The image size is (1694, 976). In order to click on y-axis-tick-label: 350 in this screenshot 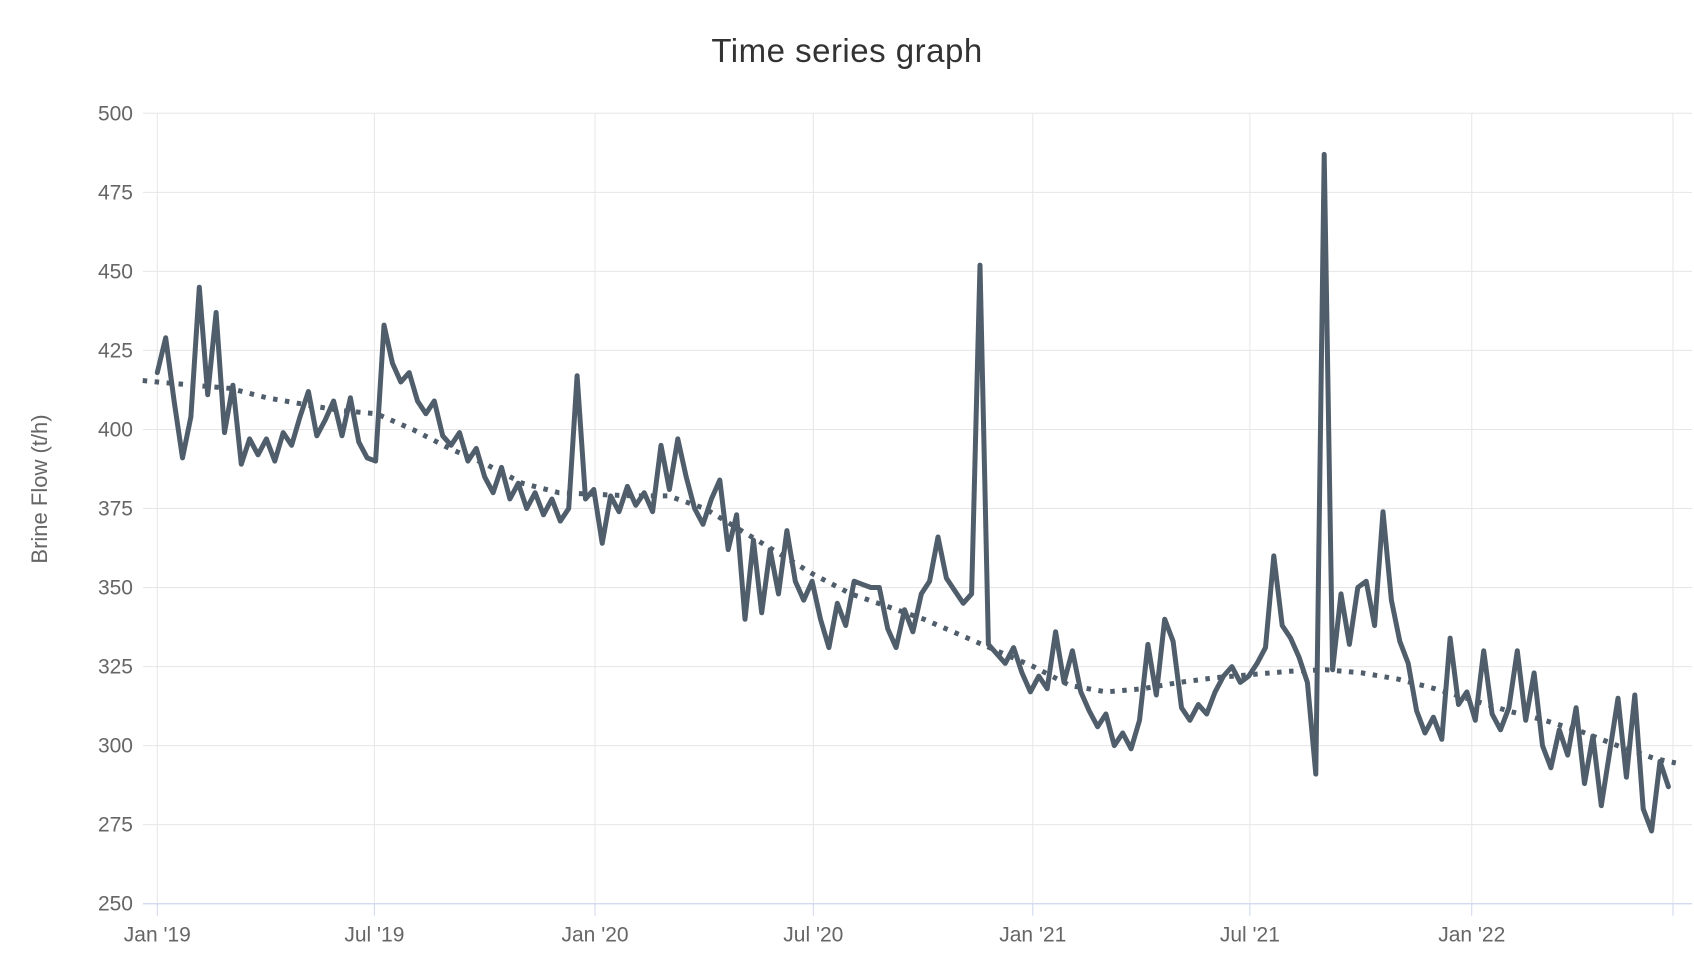, I will do `click(115, 588)`.